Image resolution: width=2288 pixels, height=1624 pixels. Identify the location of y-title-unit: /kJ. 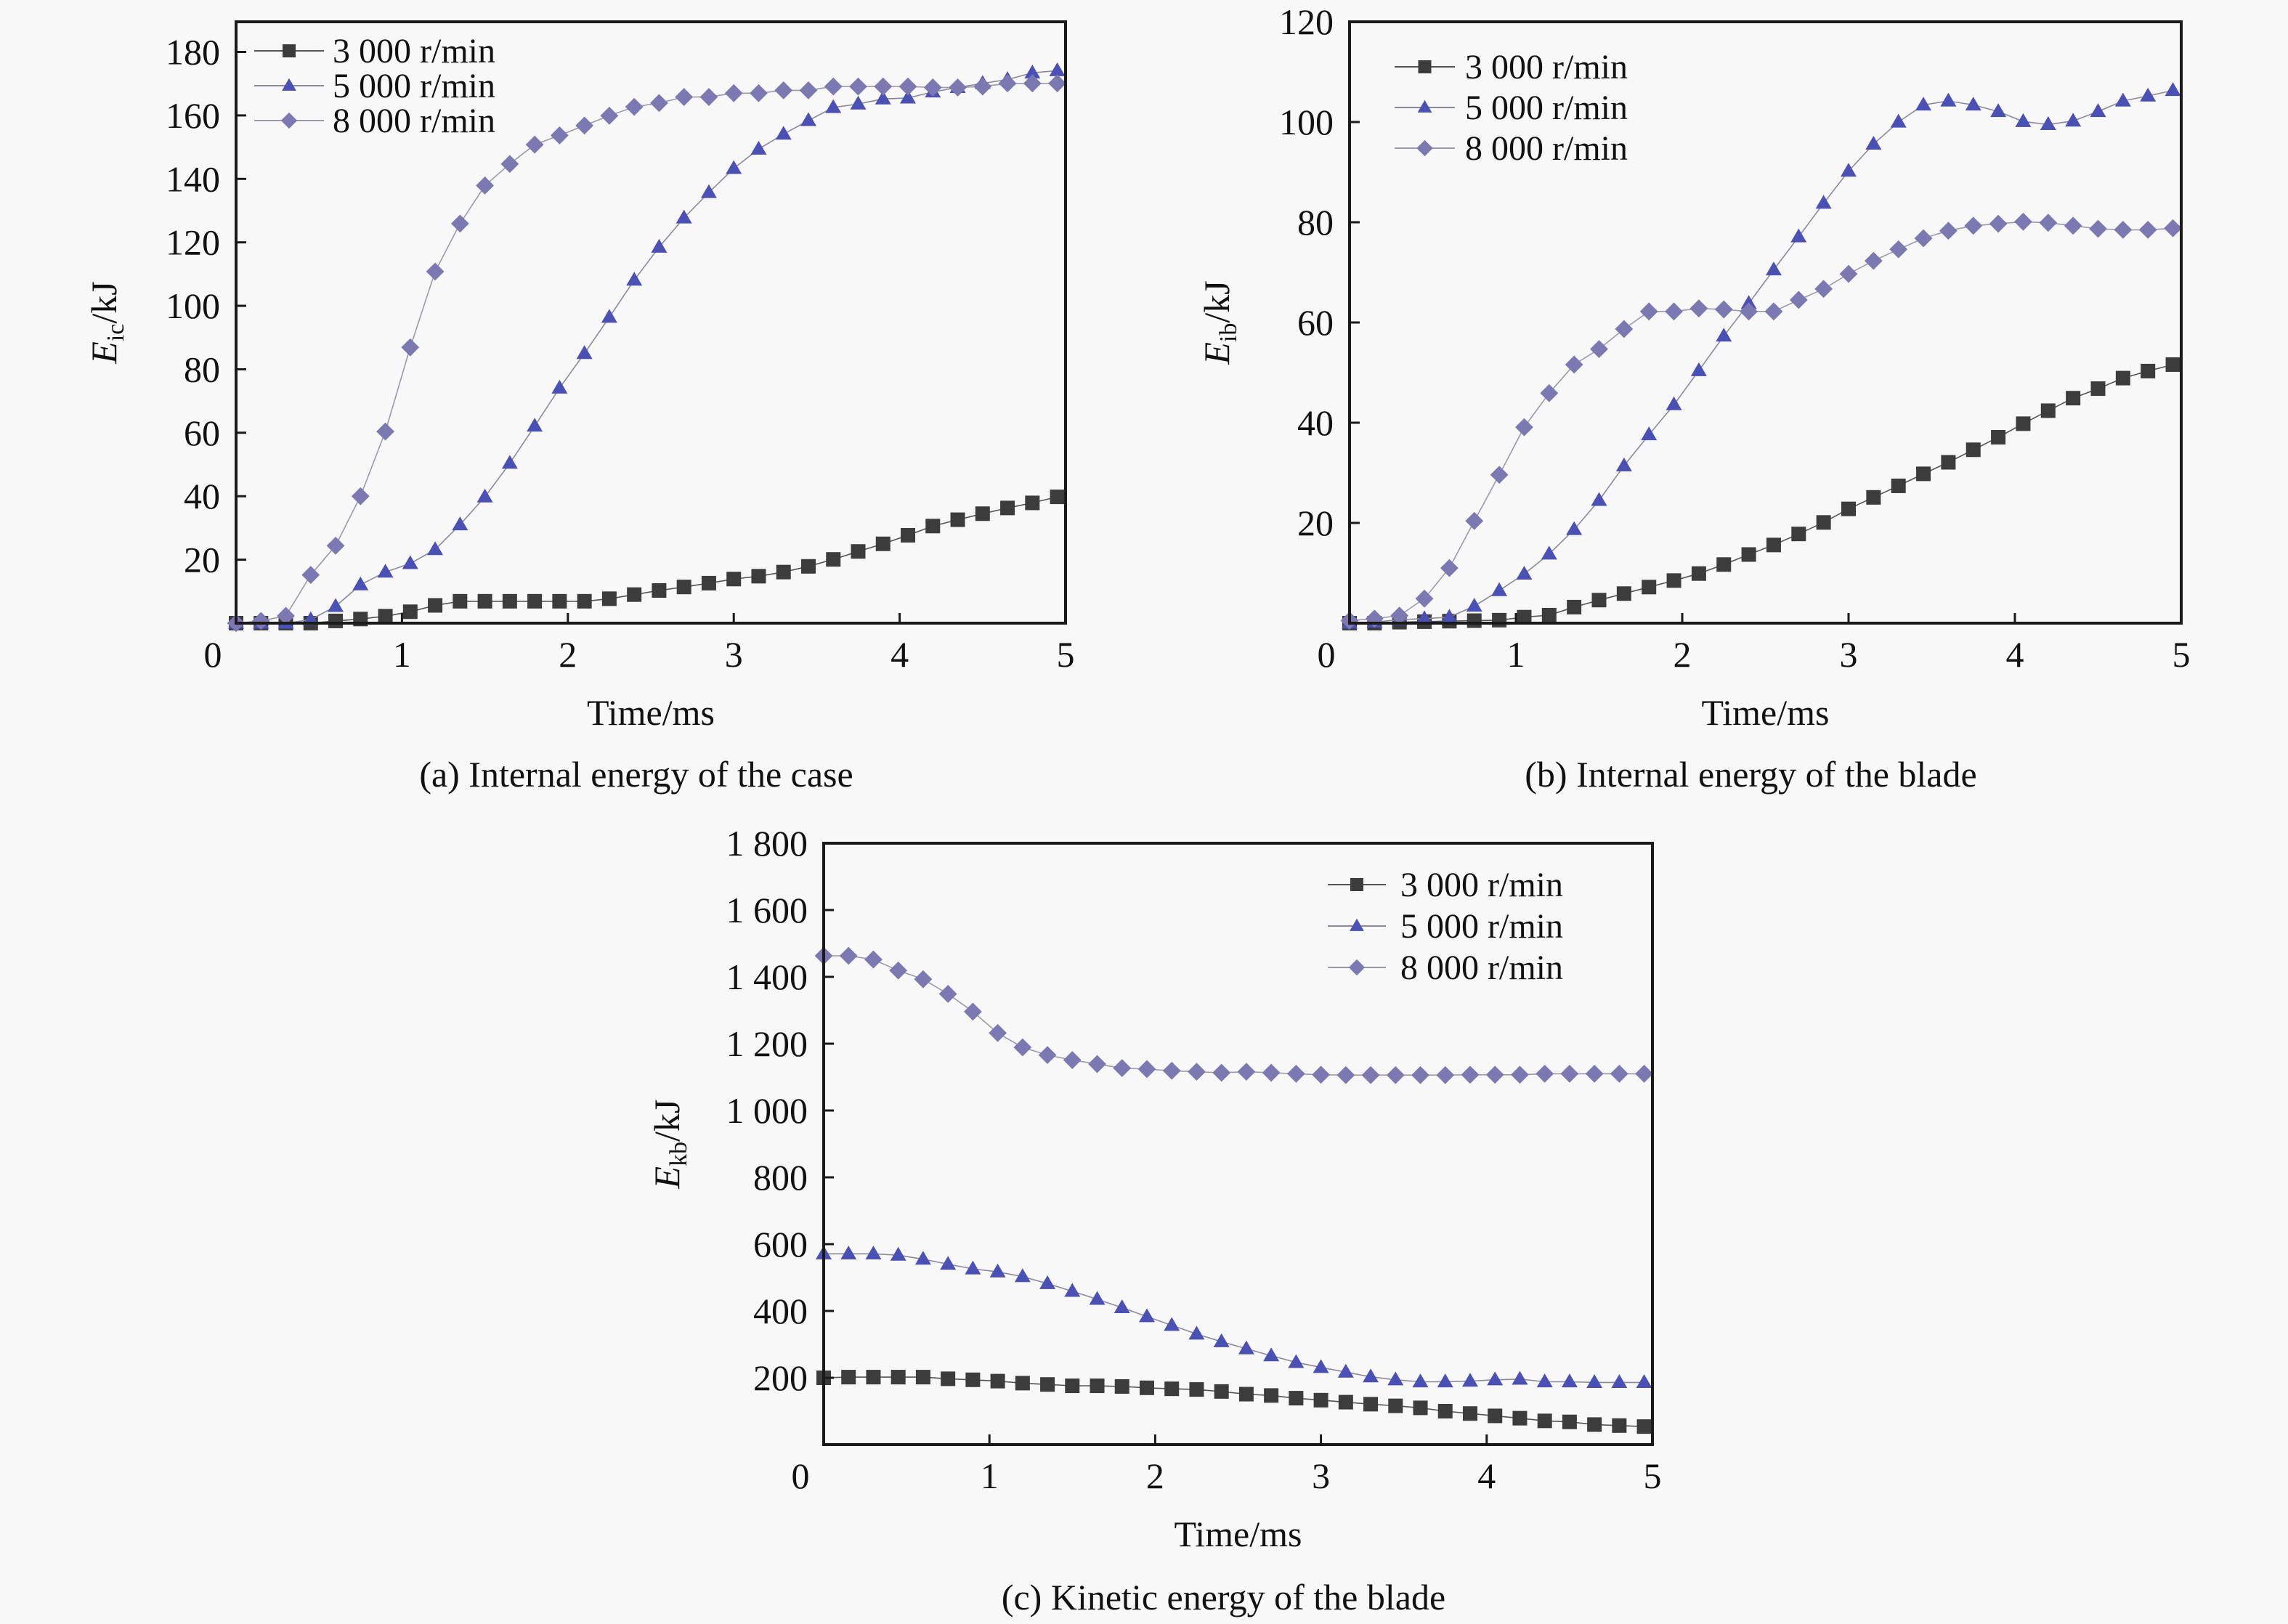
(1216, 301).